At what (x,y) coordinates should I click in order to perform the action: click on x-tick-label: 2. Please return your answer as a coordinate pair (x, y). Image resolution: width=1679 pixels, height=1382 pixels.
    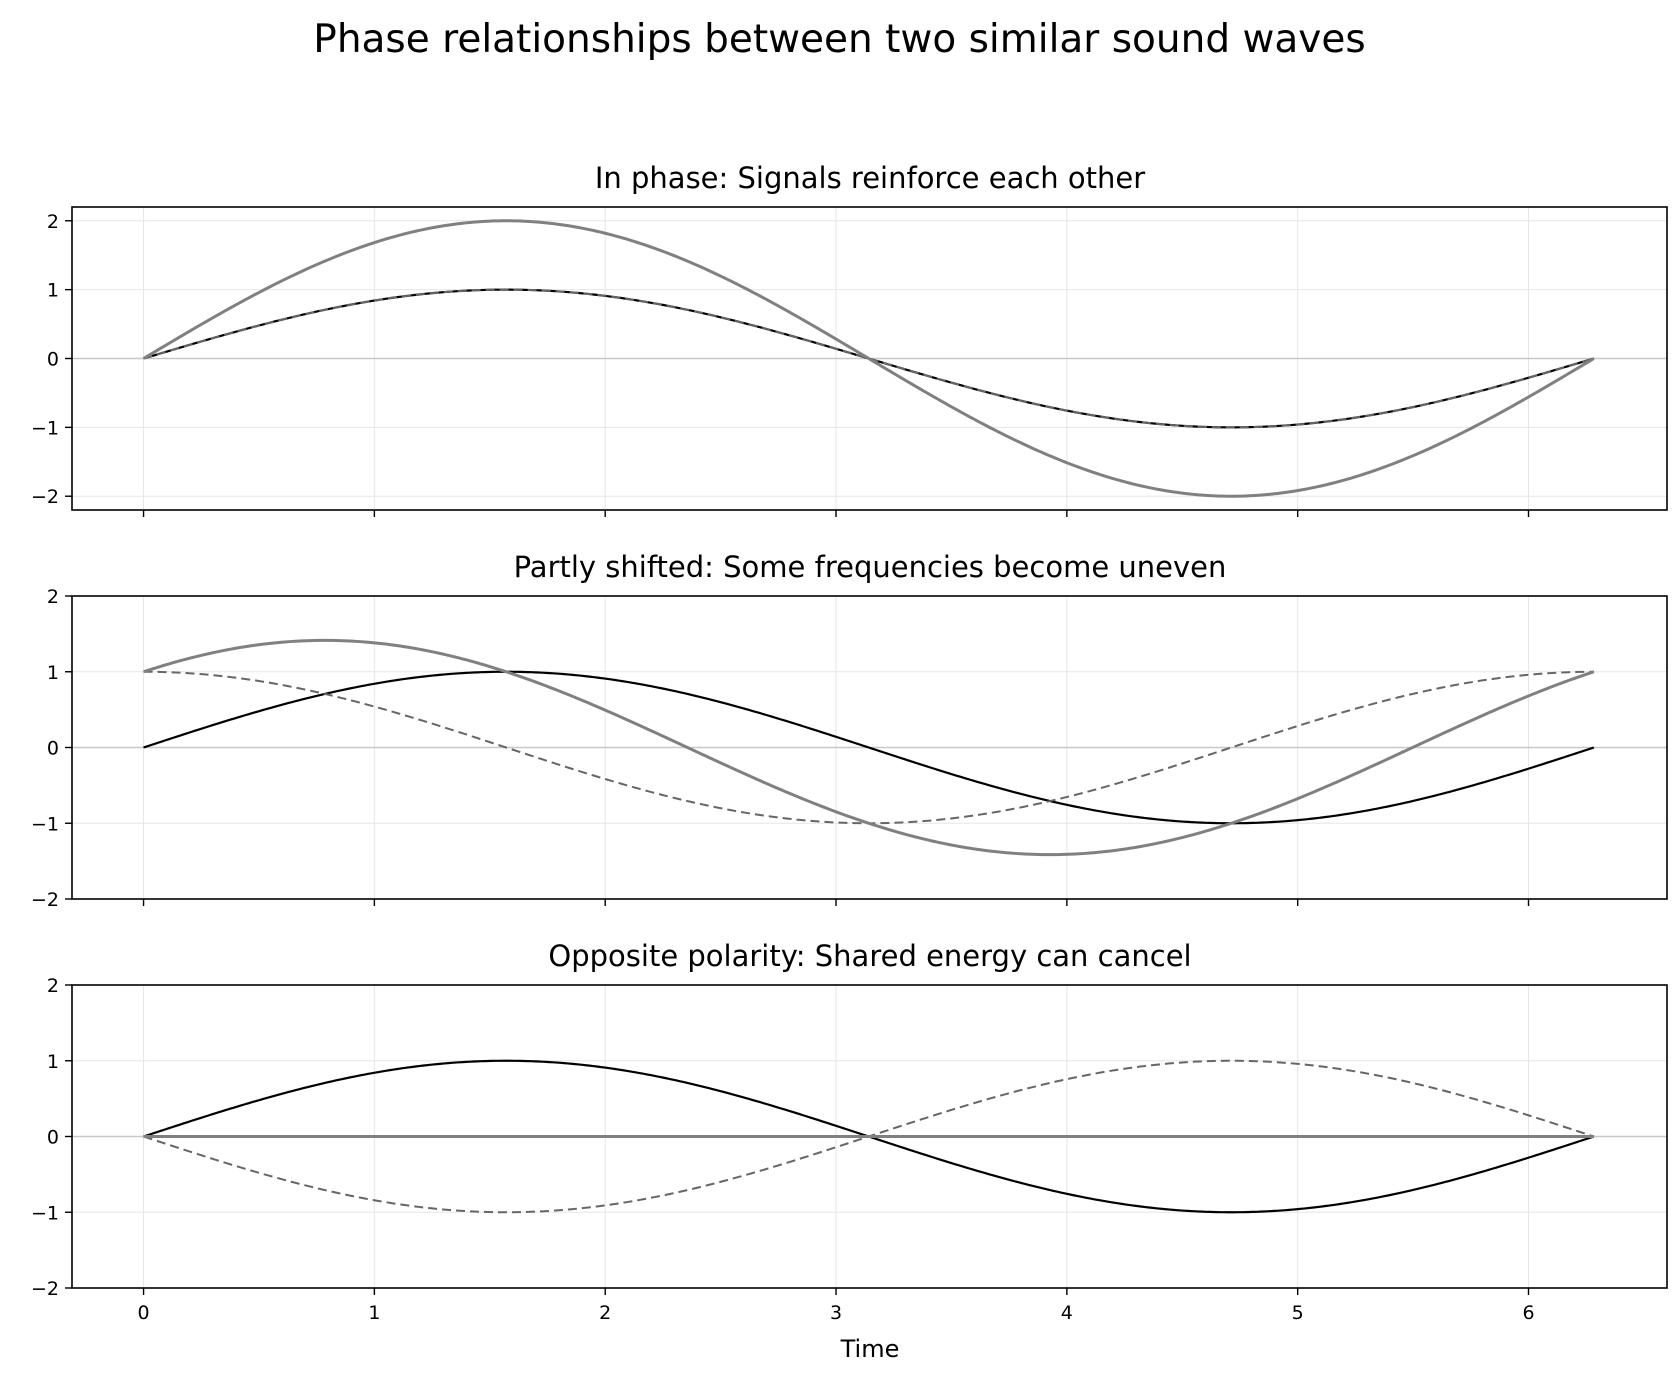
    Looking at the image, I should click on (605, 1313).